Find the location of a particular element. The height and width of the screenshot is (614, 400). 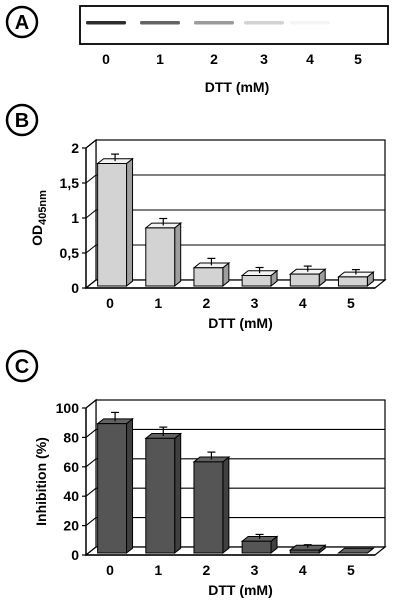

blot-bands is located at coordinates (208, 23).